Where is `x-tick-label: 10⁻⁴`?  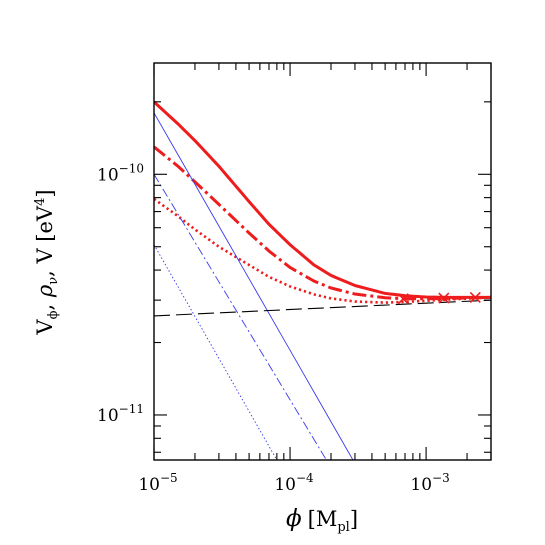 x-tick-label: 10⁻⁴ is located at coordinates (294, 483).